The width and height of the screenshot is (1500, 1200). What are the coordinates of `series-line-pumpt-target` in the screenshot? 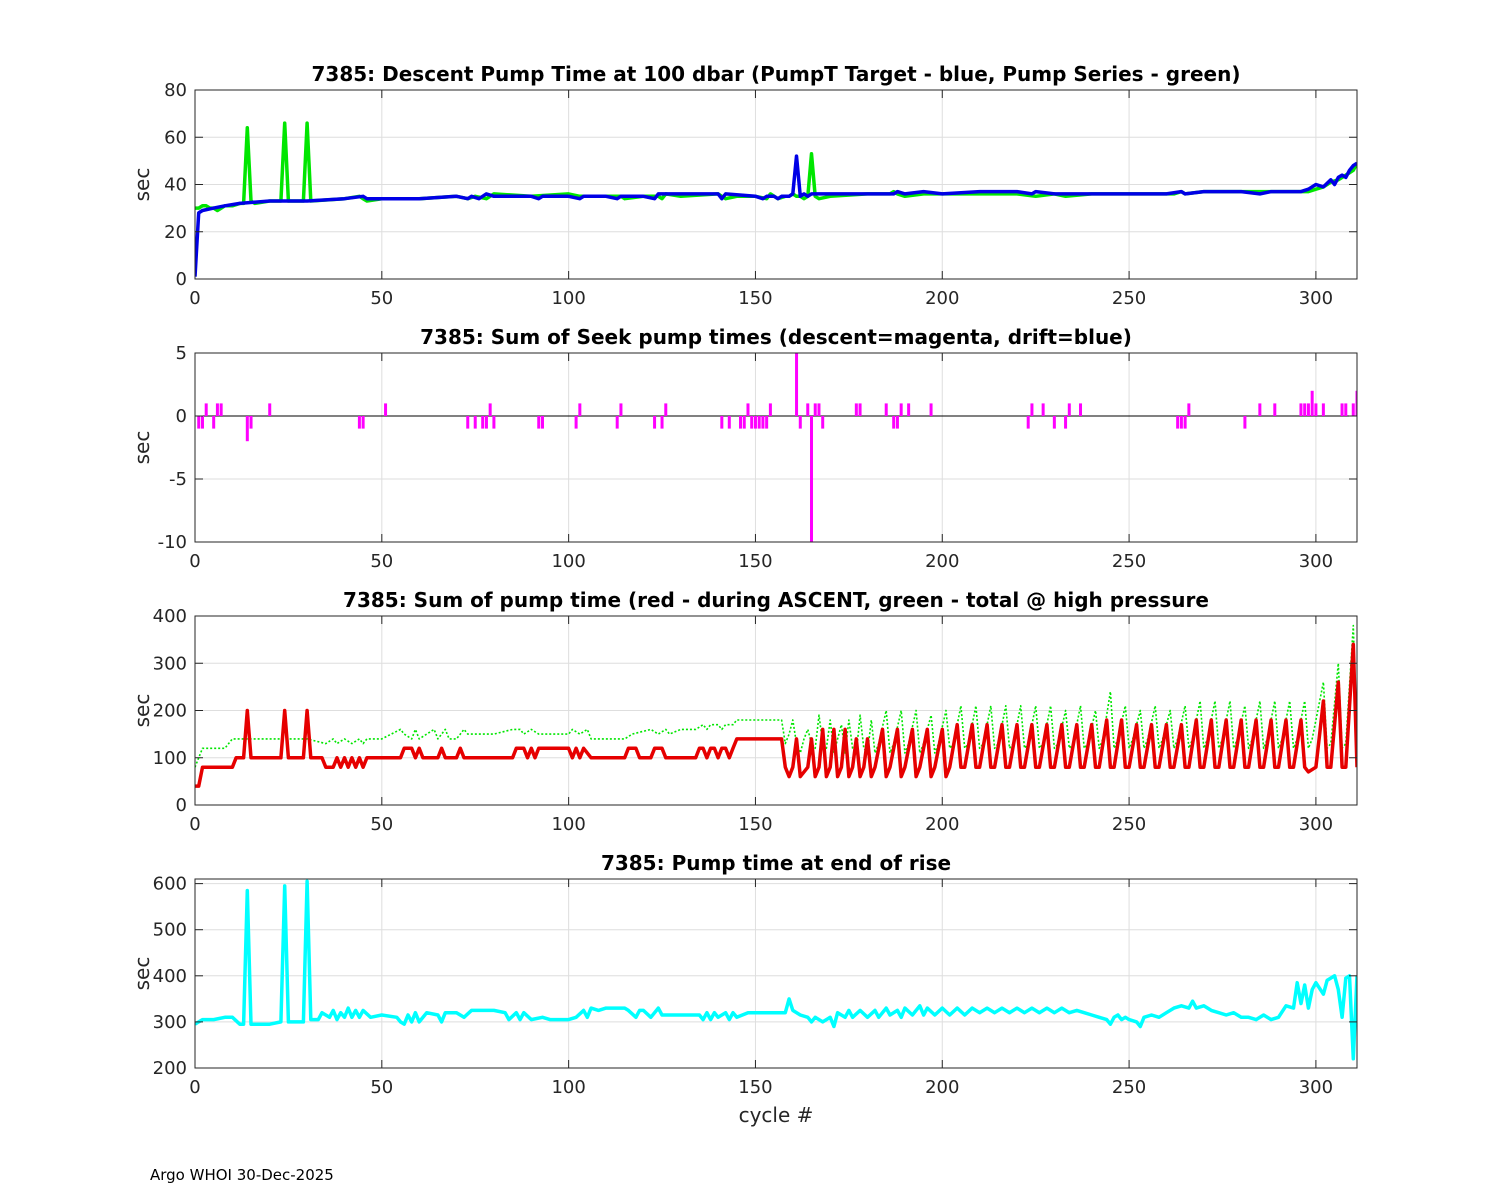 It's located at (776, 215).